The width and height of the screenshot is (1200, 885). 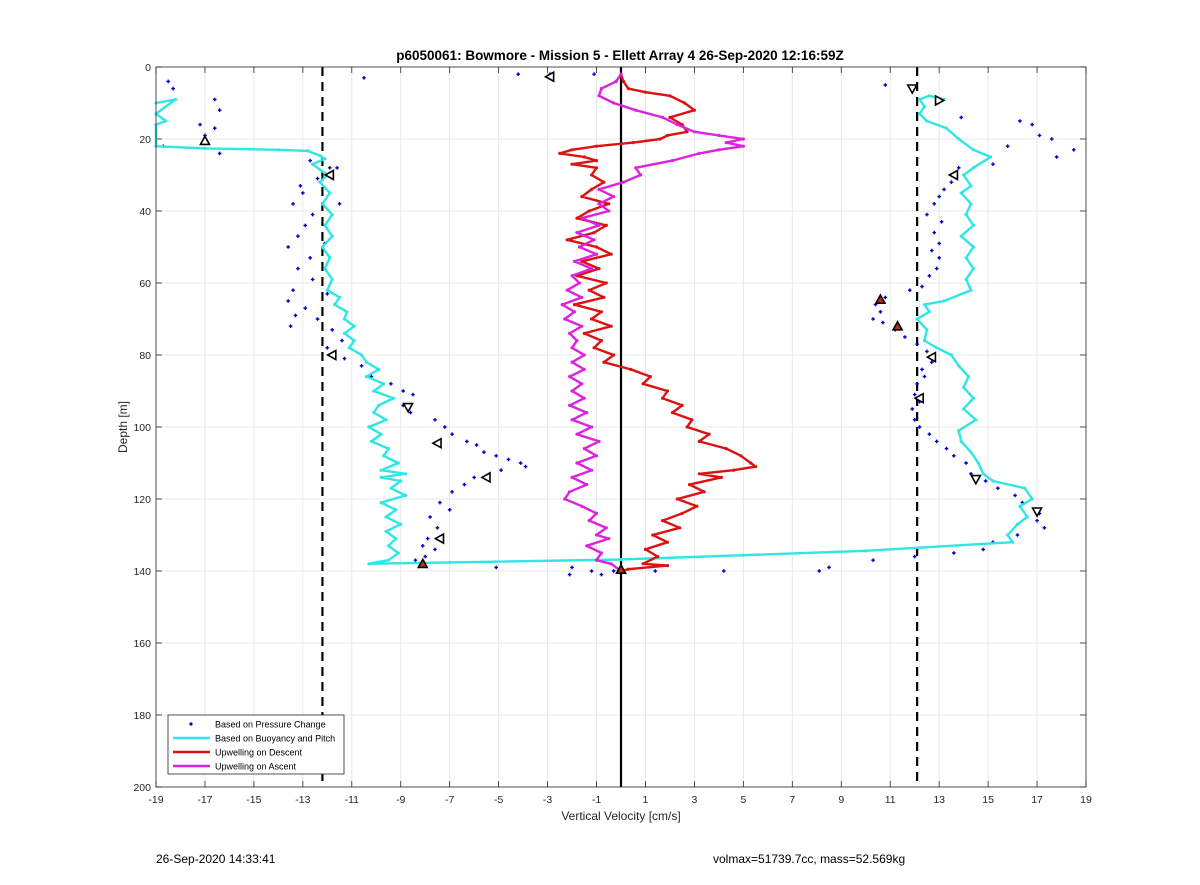 I want to click on profile-marker-triangle-down, so click(x=1037, y=512).